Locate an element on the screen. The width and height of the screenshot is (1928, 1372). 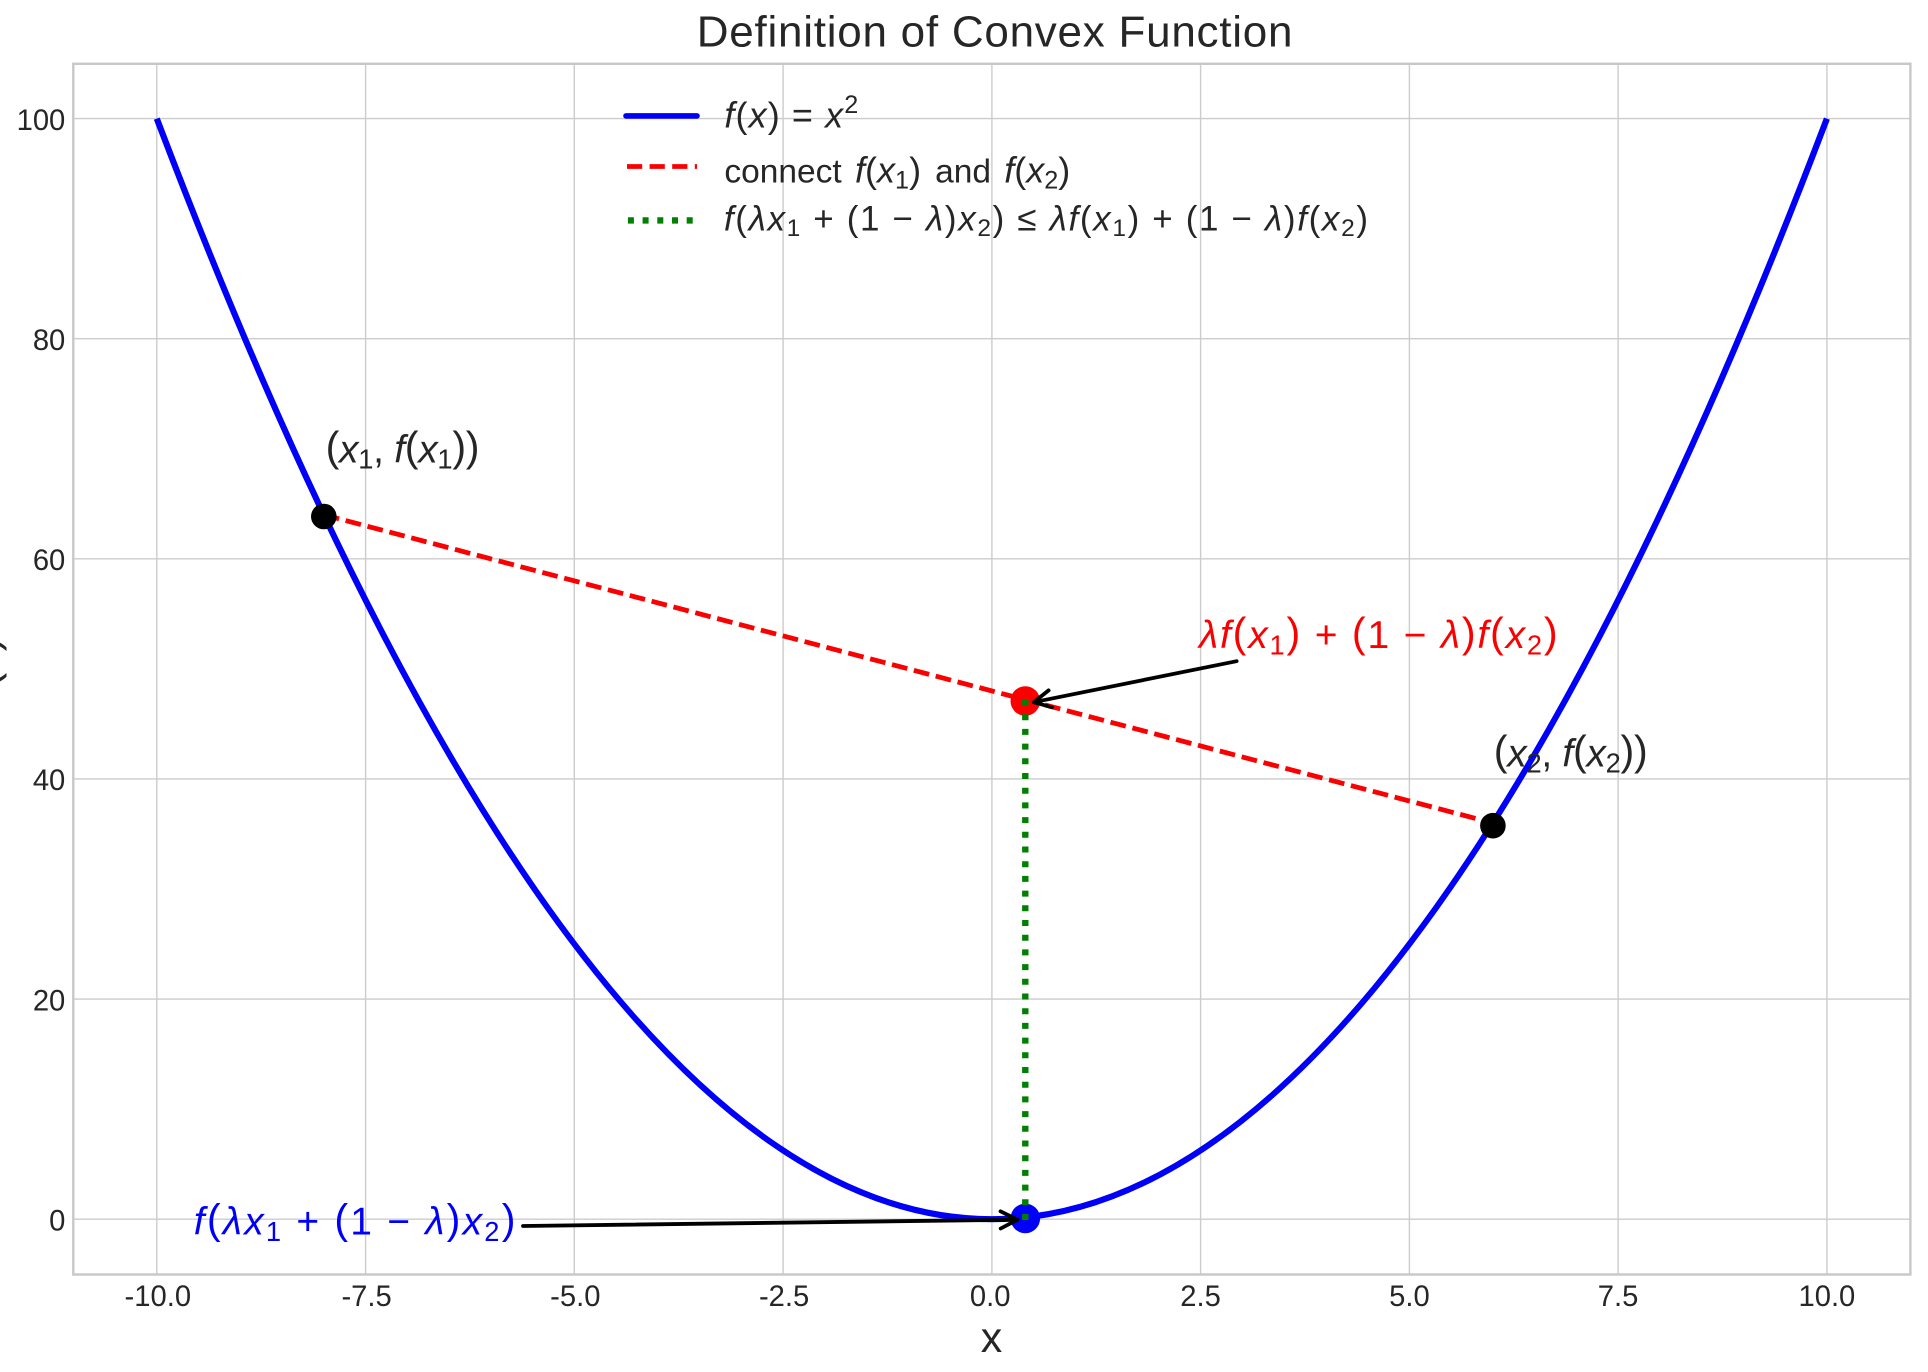
svg-text: 80 is located at coordinates (49, 341).